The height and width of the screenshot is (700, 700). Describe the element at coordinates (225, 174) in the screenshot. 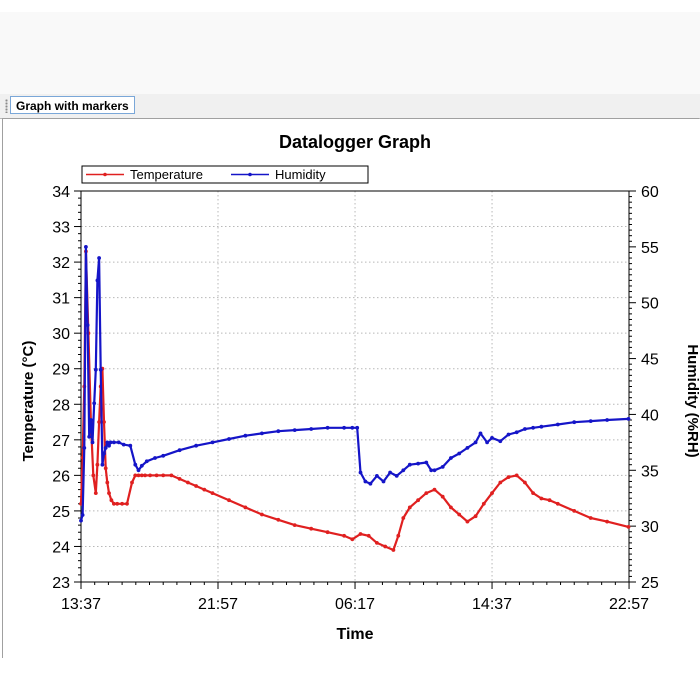

I see `legend-box` at that location.